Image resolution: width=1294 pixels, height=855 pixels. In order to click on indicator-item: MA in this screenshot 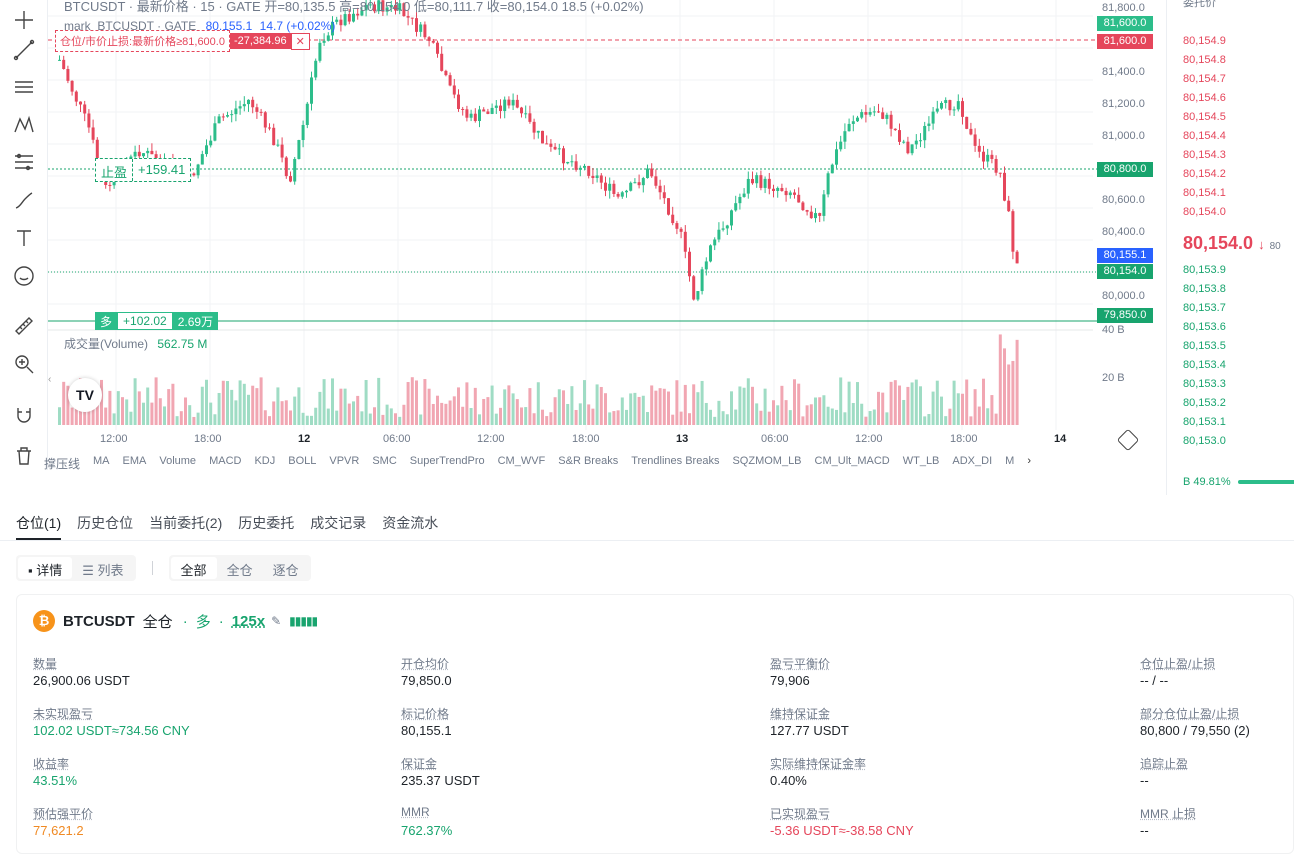, I will do `click(101, 461)`.